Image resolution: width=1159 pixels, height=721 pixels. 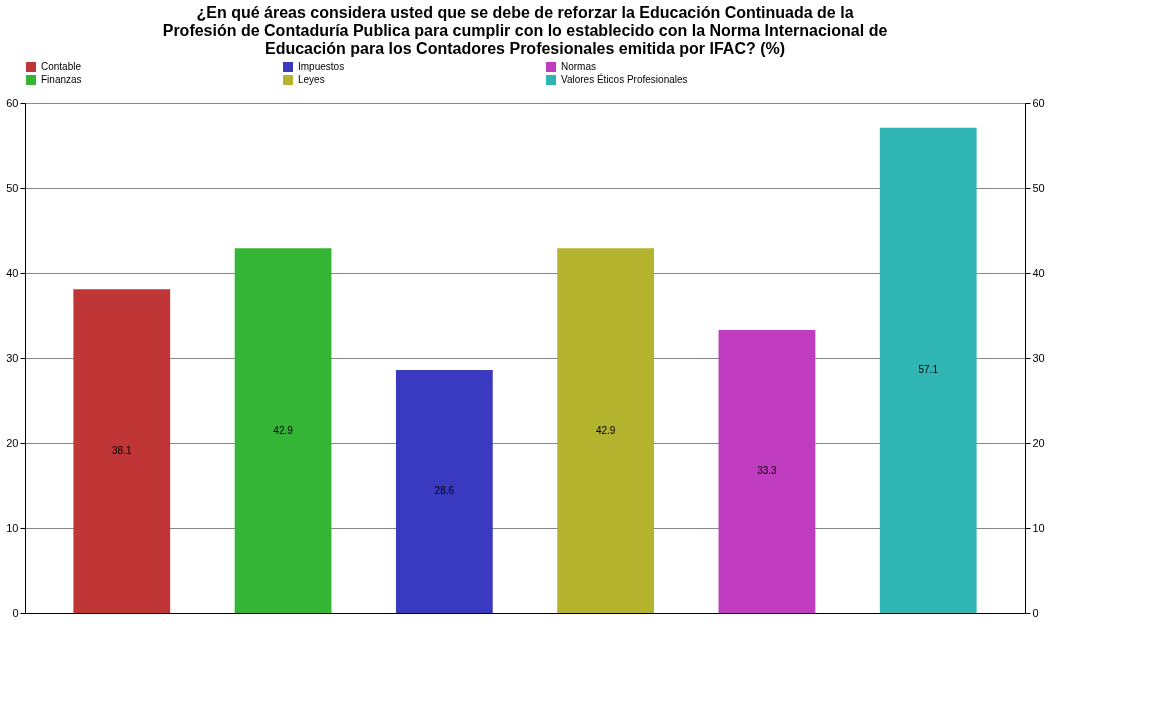 I want to click on y-tick-label: 20, so click(x=12, y=442).